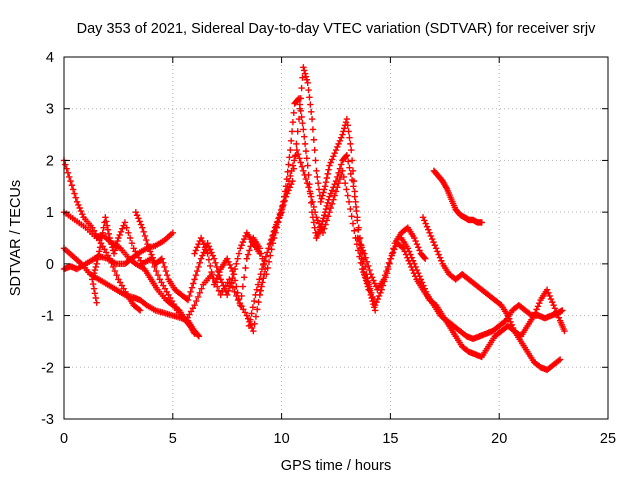  Describe the element at coordinates (50, 265) in the screenshot. I see `y-tick-label: 0` at that location.